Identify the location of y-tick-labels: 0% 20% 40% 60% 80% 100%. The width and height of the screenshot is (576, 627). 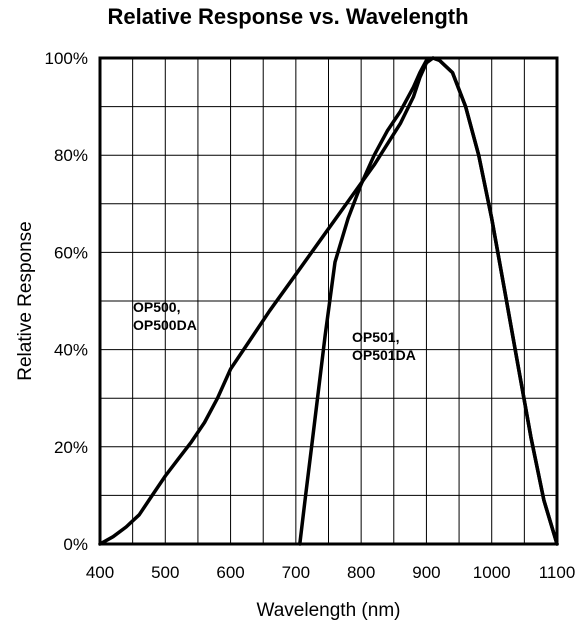
(66, 301).